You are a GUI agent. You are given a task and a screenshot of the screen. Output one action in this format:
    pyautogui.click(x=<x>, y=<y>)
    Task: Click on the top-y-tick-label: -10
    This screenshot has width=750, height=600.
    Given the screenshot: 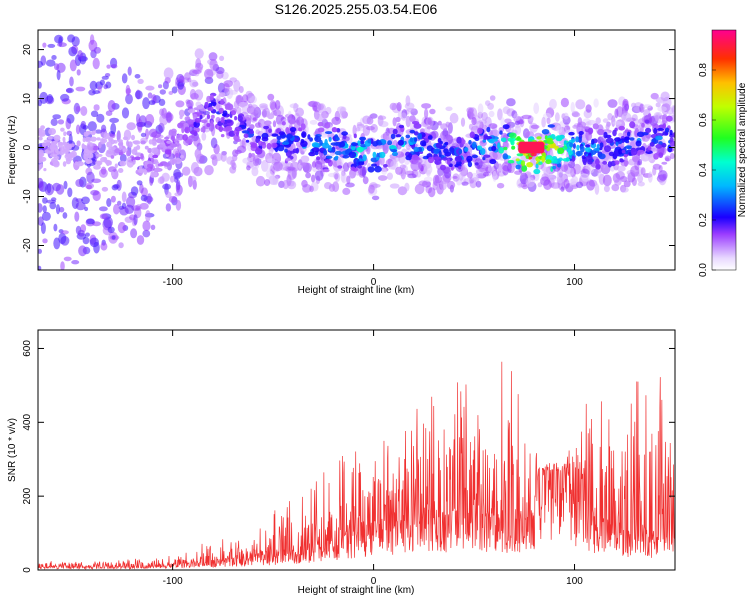 What is the action you would take?
    pyautogui.click(x=27, y=196)
    